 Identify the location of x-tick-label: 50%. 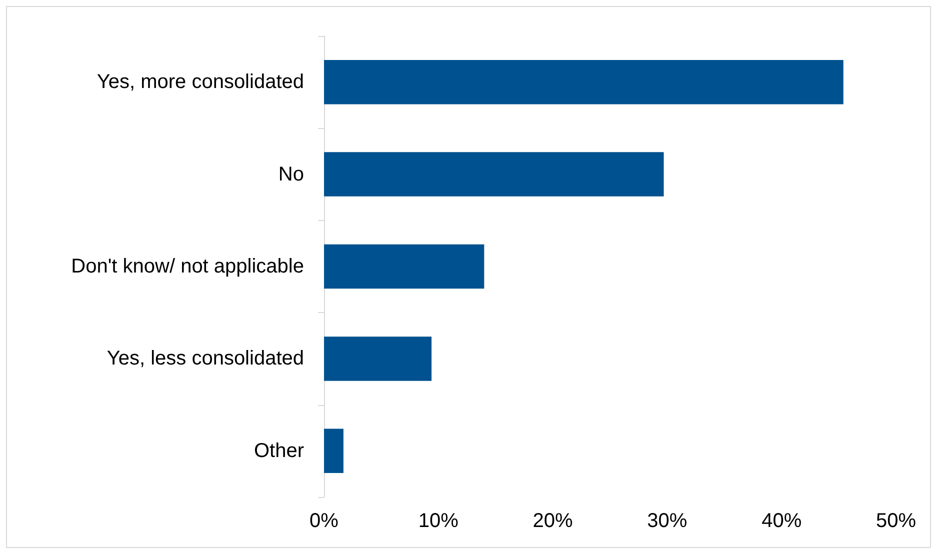
(896, 521).